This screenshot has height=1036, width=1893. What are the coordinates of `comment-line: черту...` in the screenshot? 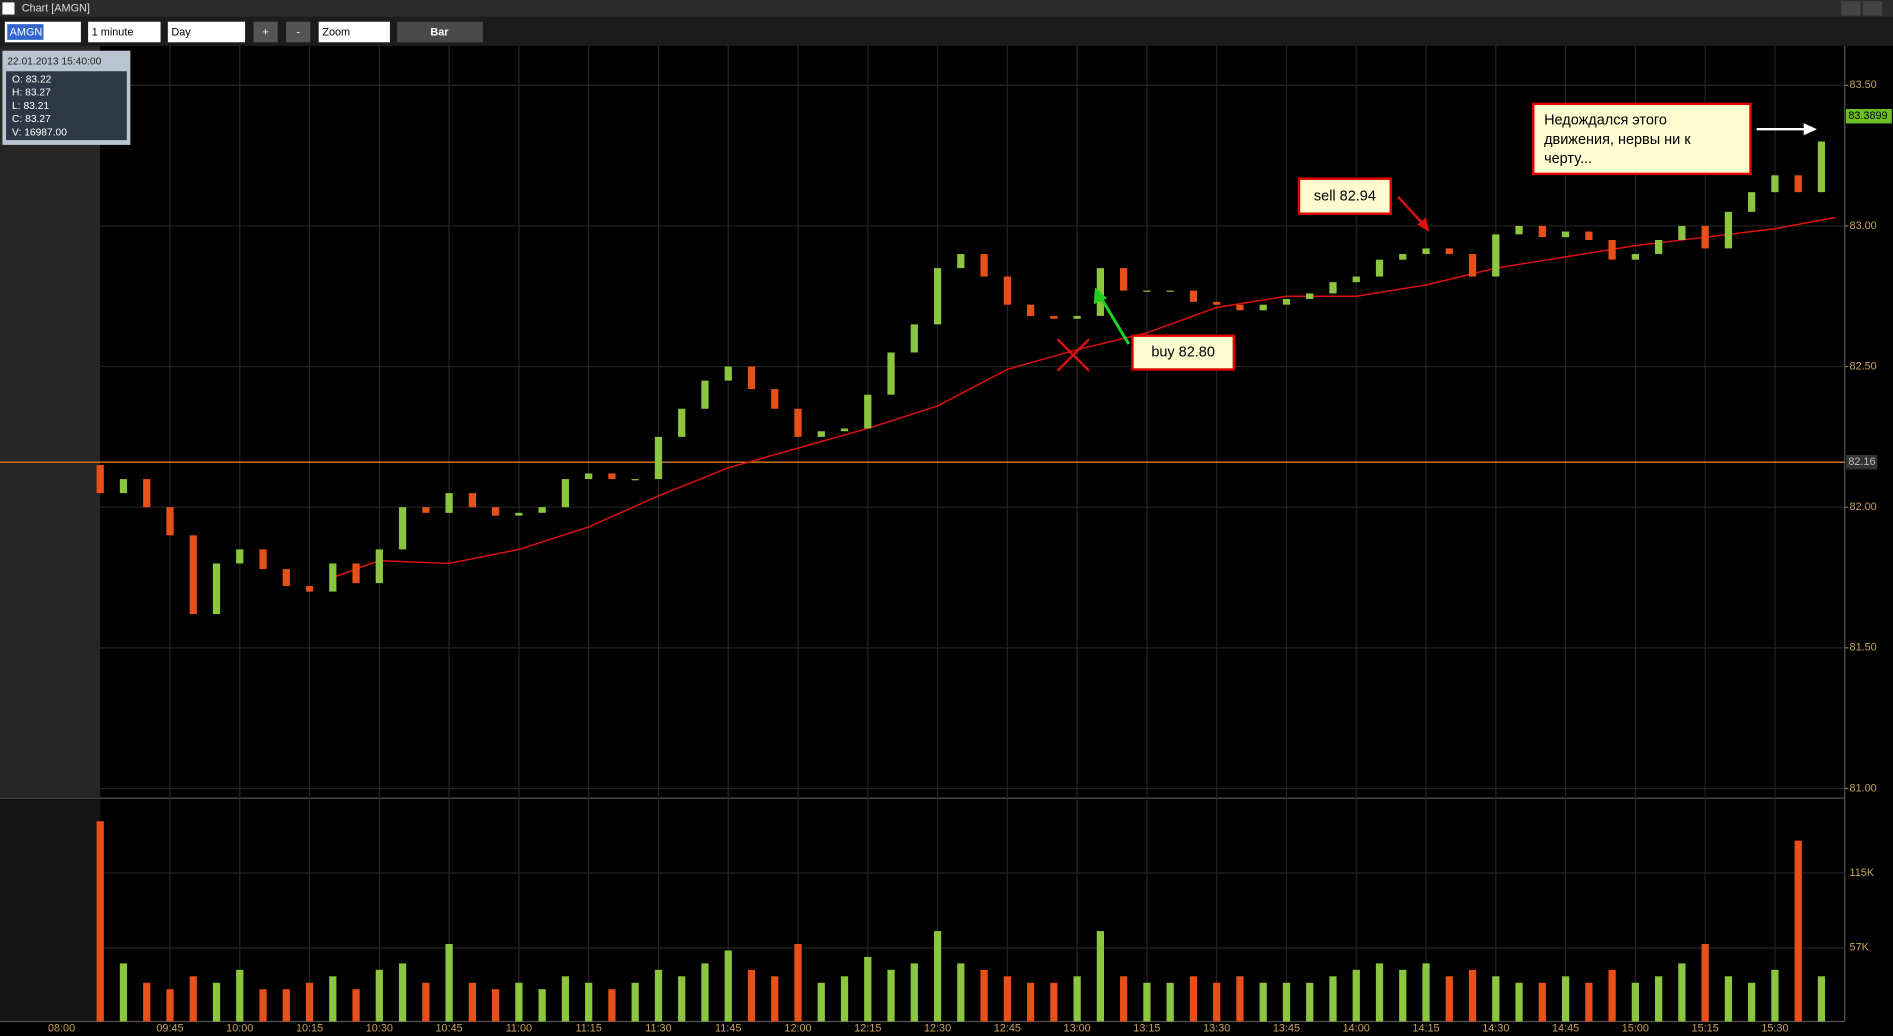 It's located at (1568, 159).